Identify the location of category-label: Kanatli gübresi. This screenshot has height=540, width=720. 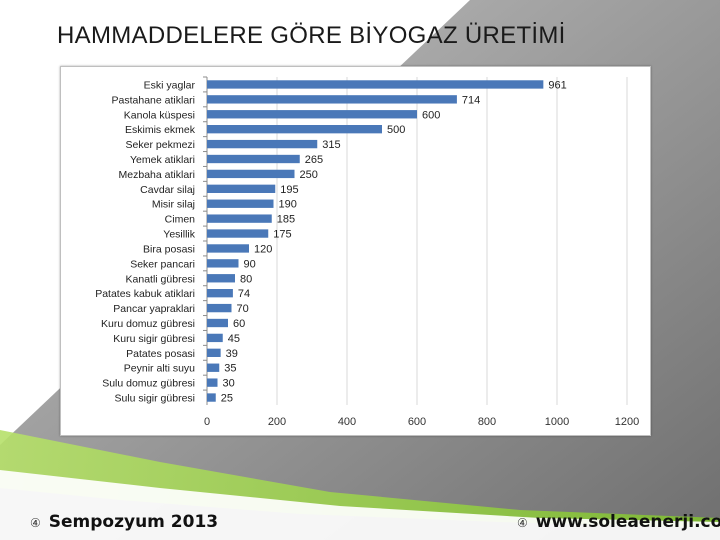
(160, 279).